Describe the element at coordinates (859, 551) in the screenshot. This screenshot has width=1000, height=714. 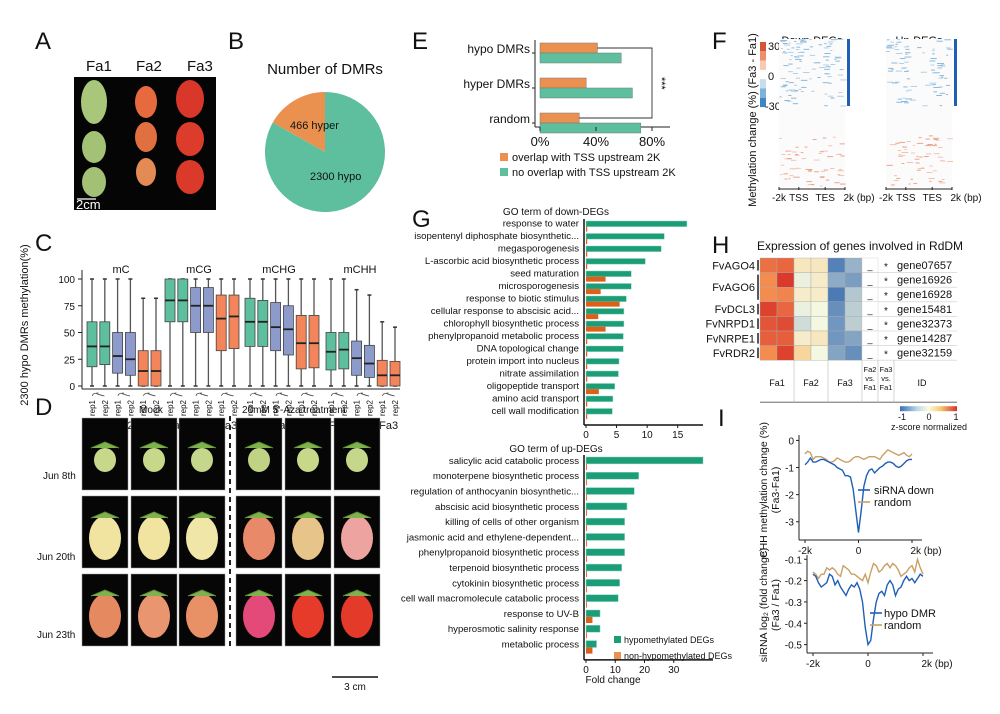
I see `i-xtick-label: 0` at that location.